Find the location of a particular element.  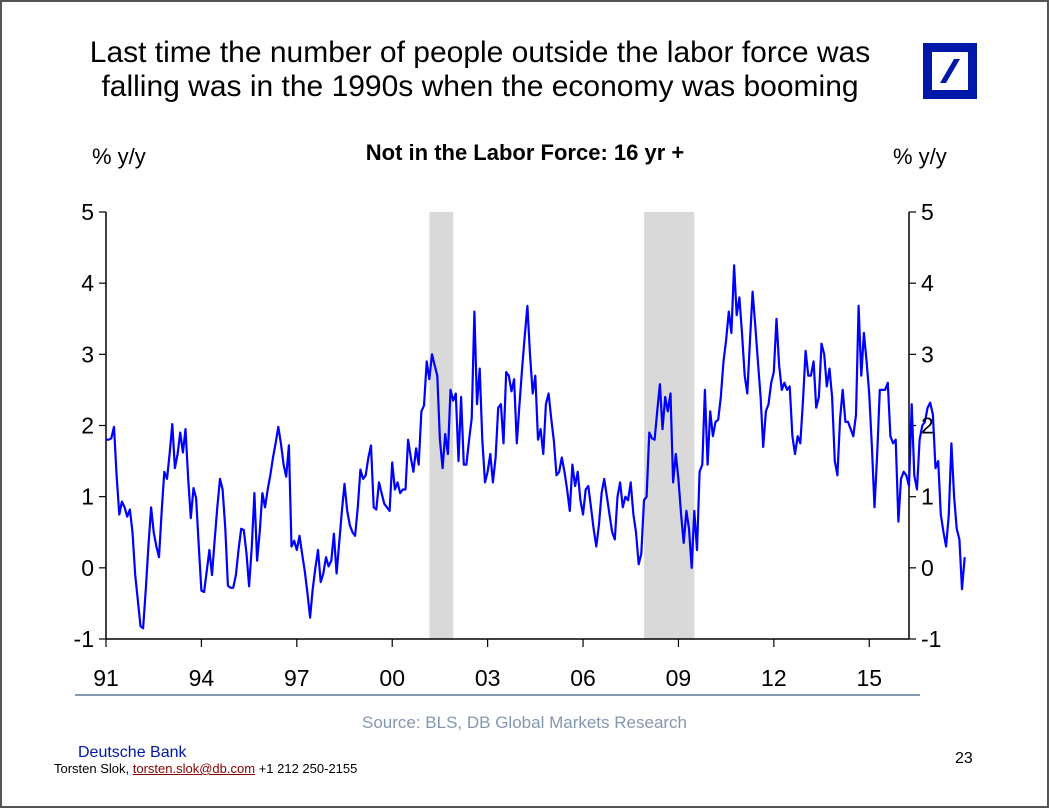

x-tick-label: 15 is located at coordinates (869, 678).